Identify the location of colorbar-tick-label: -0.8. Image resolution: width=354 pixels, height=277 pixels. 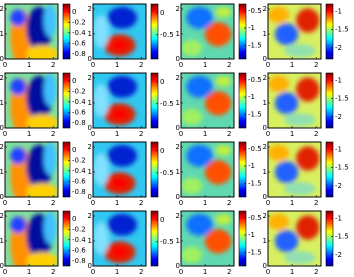
(79, 123).